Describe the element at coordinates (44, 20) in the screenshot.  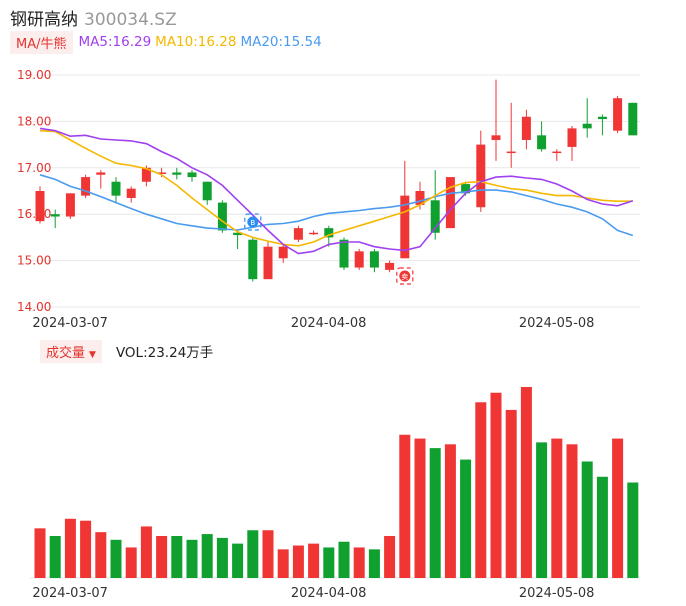
I see `stock-name: 钢研高纳` at that location.